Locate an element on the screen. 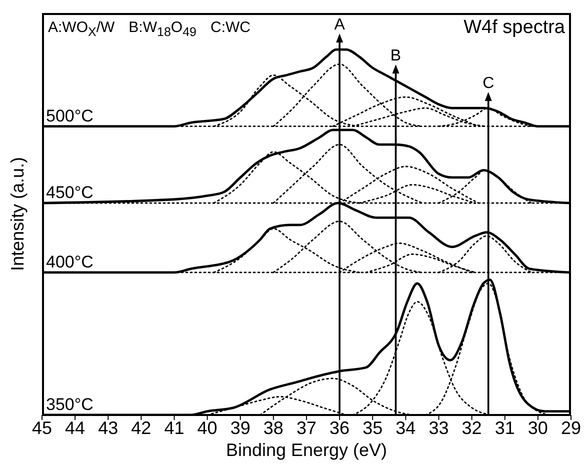 The height and width of the screenshot is (464, 585). ref-line-label: A is located at coordinates (340, 25).